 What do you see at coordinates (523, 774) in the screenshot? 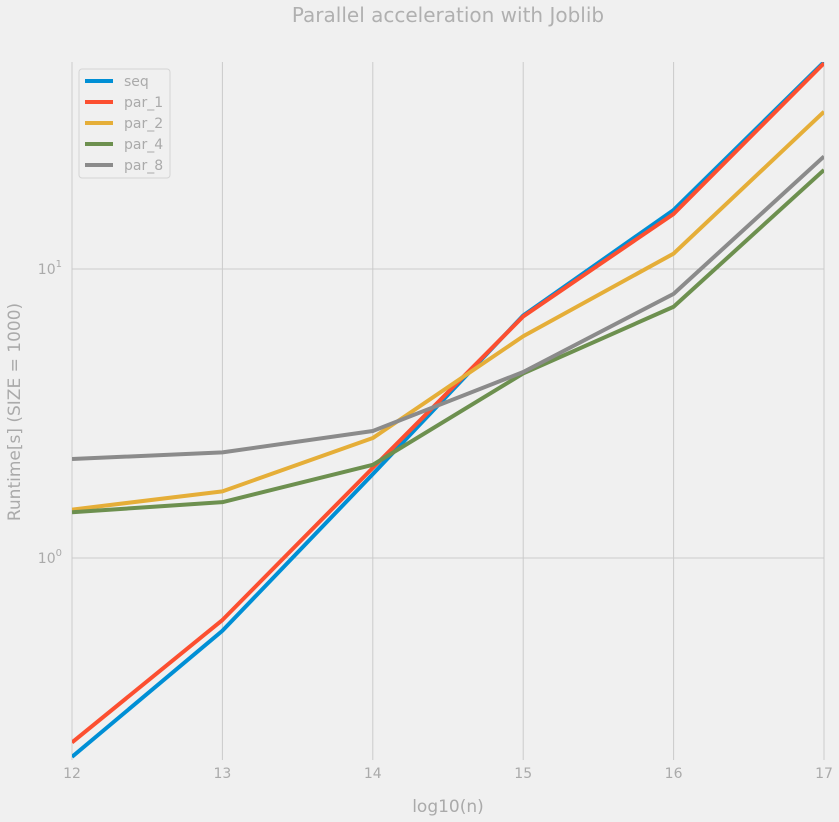
I see `x-tick-label: 15` at bounding box center [523, 774].